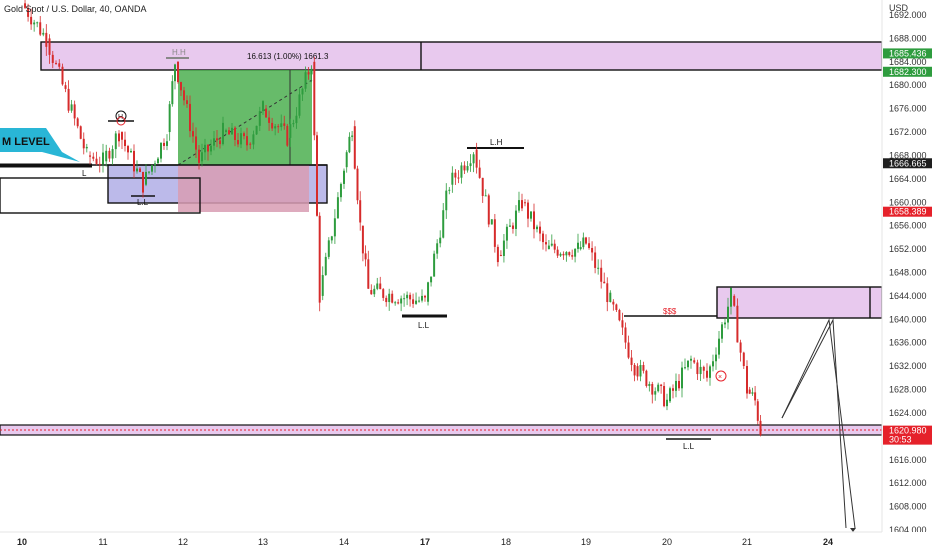  I want to click on symbol-title: Gold Spot / U.S. Dollar, 40, OANDA, so click(75, 9).